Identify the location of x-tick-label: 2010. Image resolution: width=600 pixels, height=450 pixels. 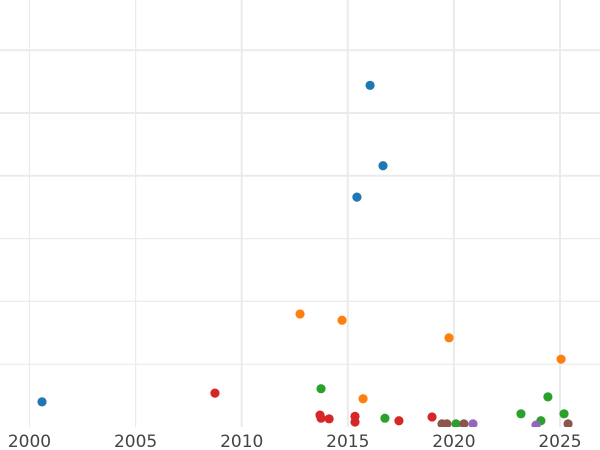
(241, 441).